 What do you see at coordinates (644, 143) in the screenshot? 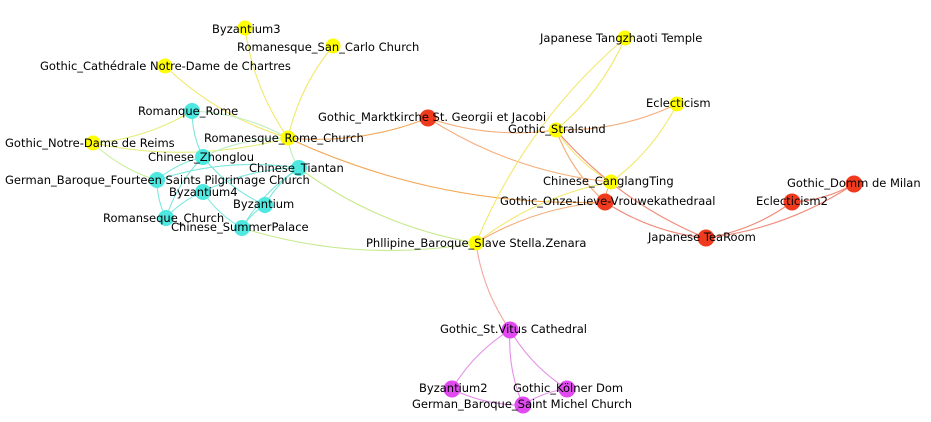
I see `edge-chinese_canglangting-eclecticism` at bounding box center [644, 143].